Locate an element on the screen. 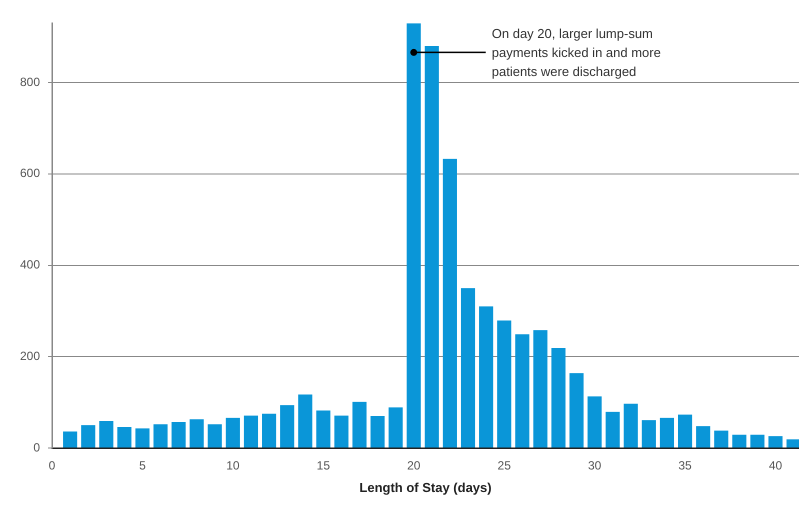 The image size is (807, 508). x-axis-title: Length of Stay (days) is located at coordinates (425, 487).